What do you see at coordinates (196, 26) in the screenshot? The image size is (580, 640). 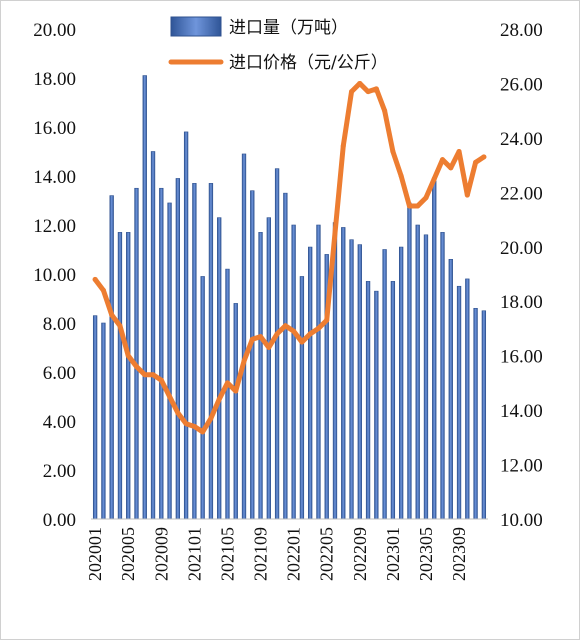 I see `legend-swatch-import-volume` at bounding box center [196, 26].